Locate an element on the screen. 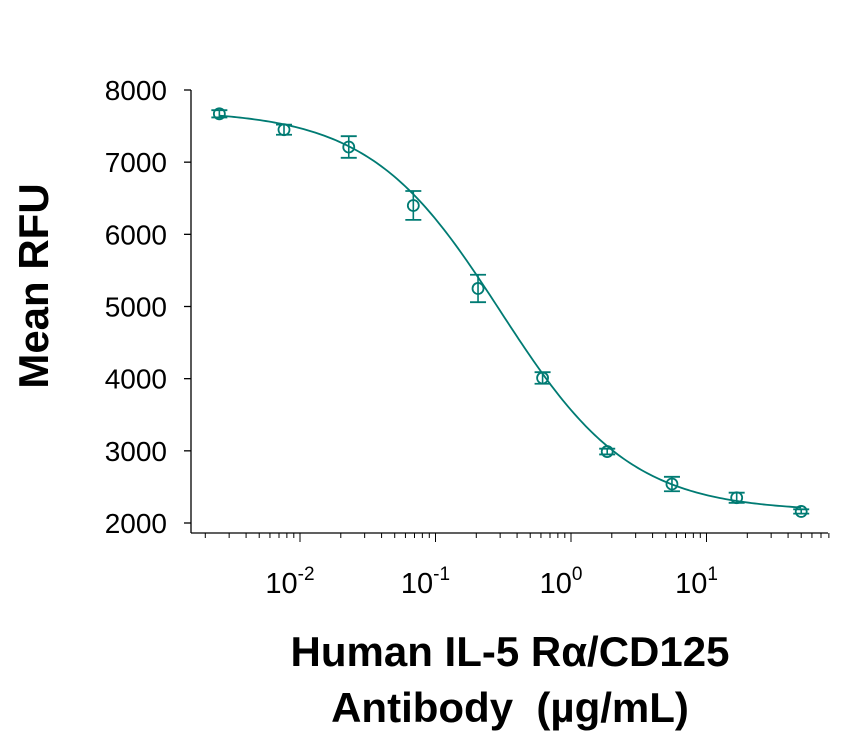 The height and width of the screenshot is (738, 867). y-axis-title: Mean RFU is located at coordinates (33, 285).